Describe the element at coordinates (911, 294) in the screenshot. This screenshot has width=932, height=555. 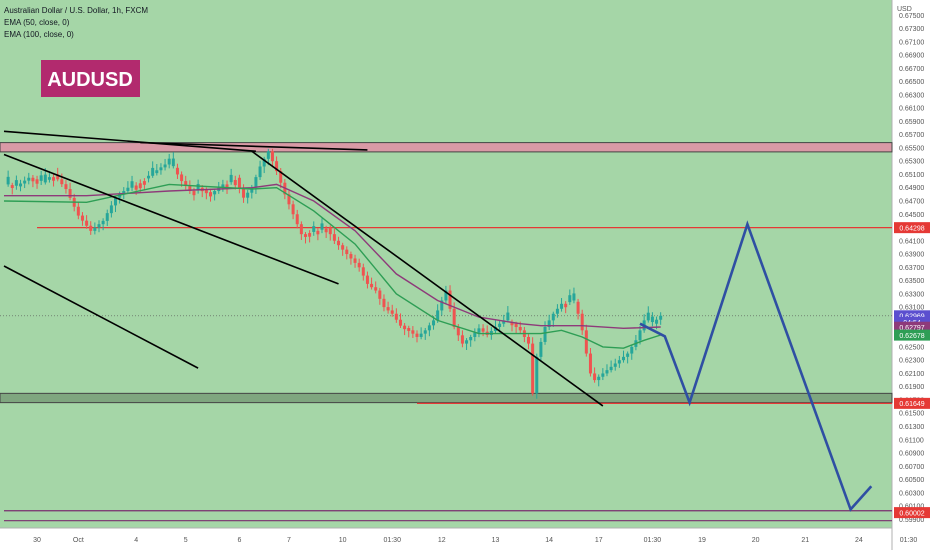
I see `y-tick-label: 0.63300` at that location.